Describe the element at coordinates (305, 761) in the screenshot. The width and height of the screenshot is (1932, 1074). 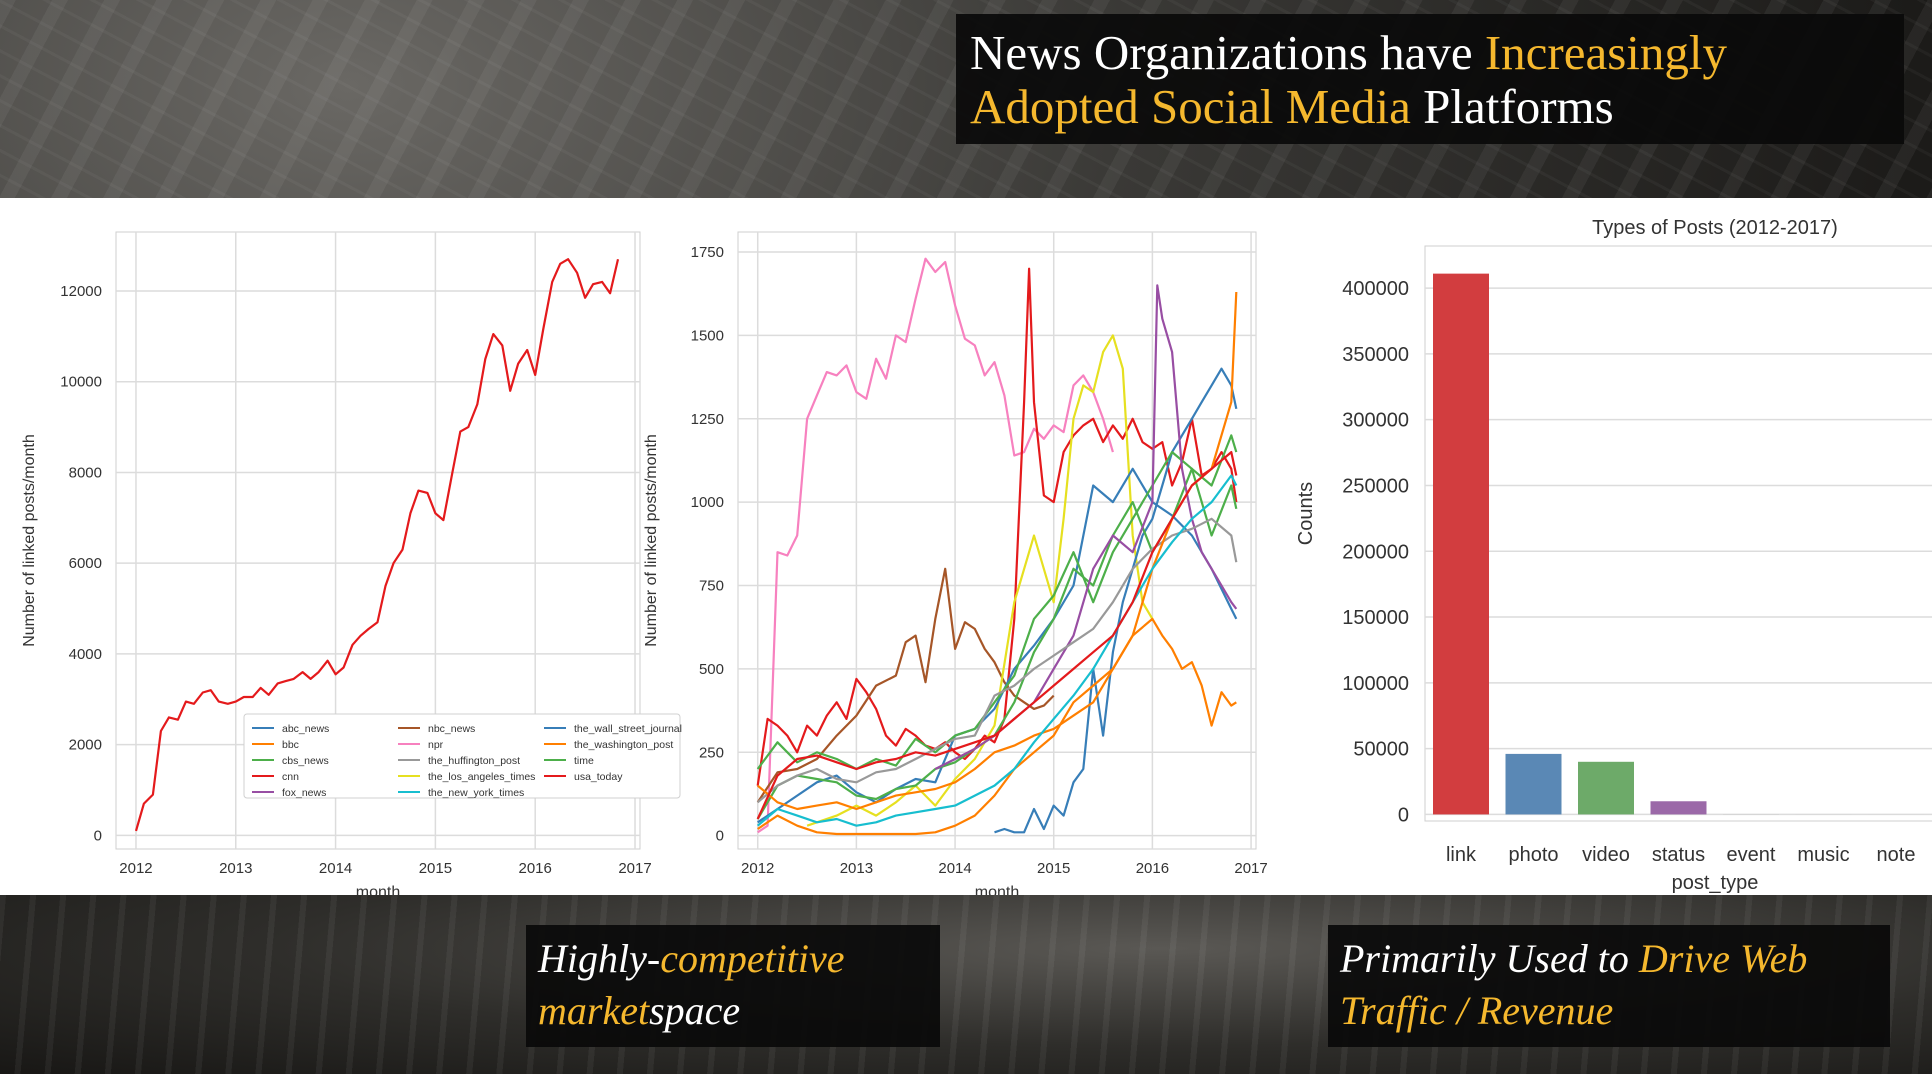
I see `legend-label: cbs_news` at that location.